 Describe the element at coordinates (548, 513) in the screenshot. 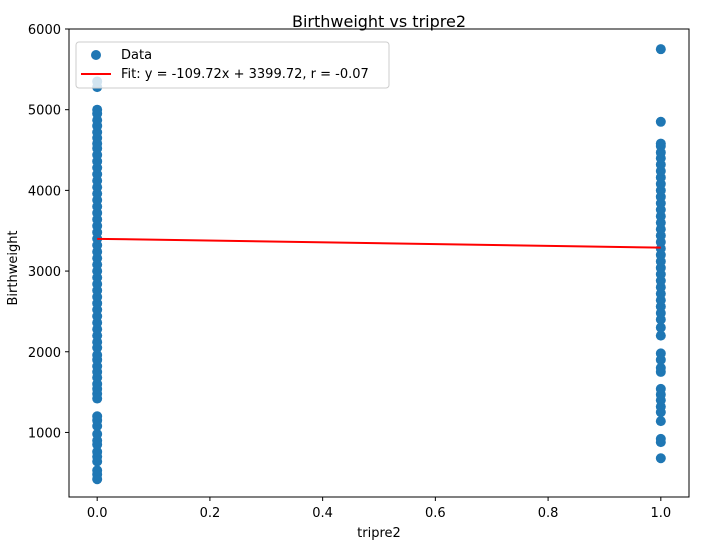

I see `x-tick-label: 0.8` at that location.